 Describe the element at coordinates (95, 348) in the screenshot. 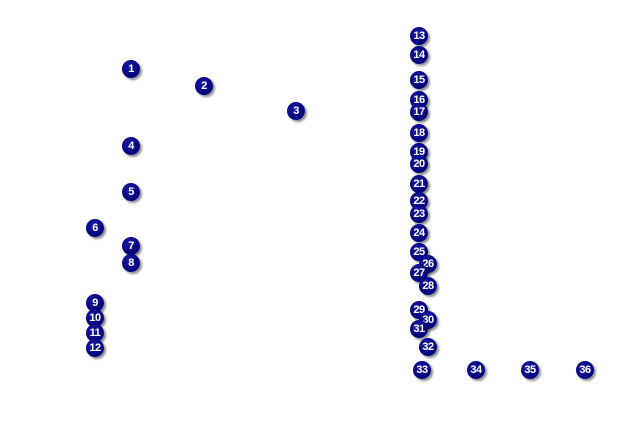

I see `numbered-marker: 12` at that location.